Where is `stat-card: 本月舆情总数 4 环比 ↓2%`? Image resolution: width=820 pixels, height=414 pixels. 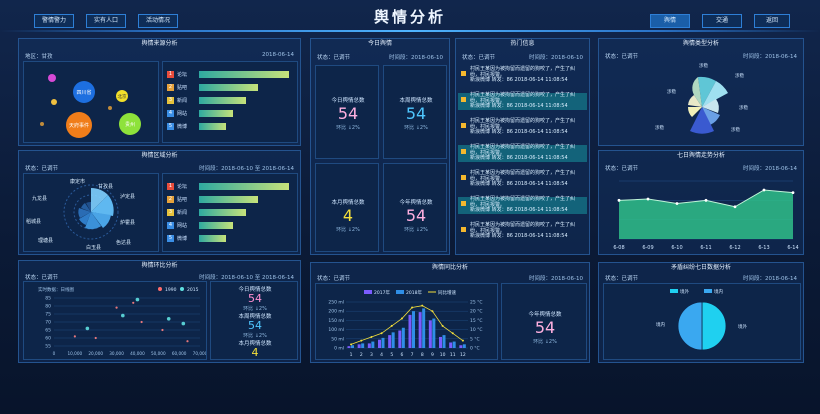 stat-card: 本月舆情总数 4 环比 ↓2% is located at coordinates (347, 207).